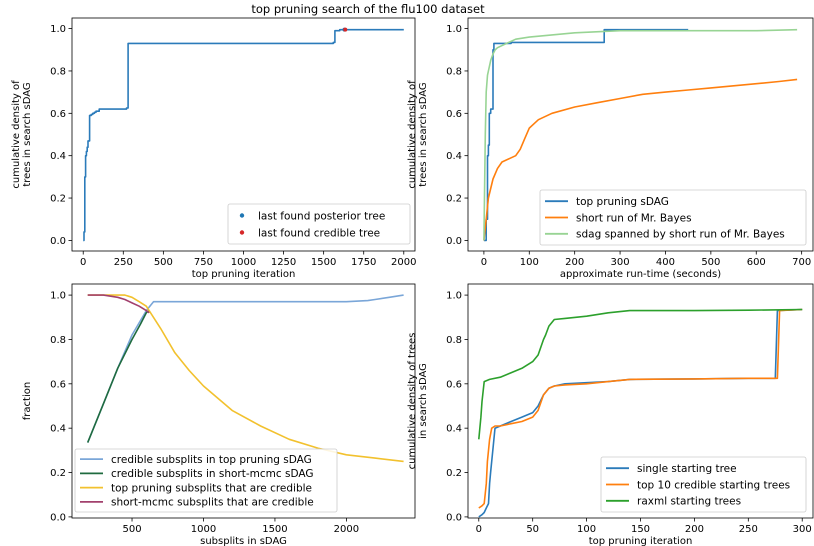 The width and height of the screenshot is (814, 546). What do you see at coordinates (689, 502) in the screenshot?
I see `legend-label: raxml starting trees` at bounding box center [689, 502].